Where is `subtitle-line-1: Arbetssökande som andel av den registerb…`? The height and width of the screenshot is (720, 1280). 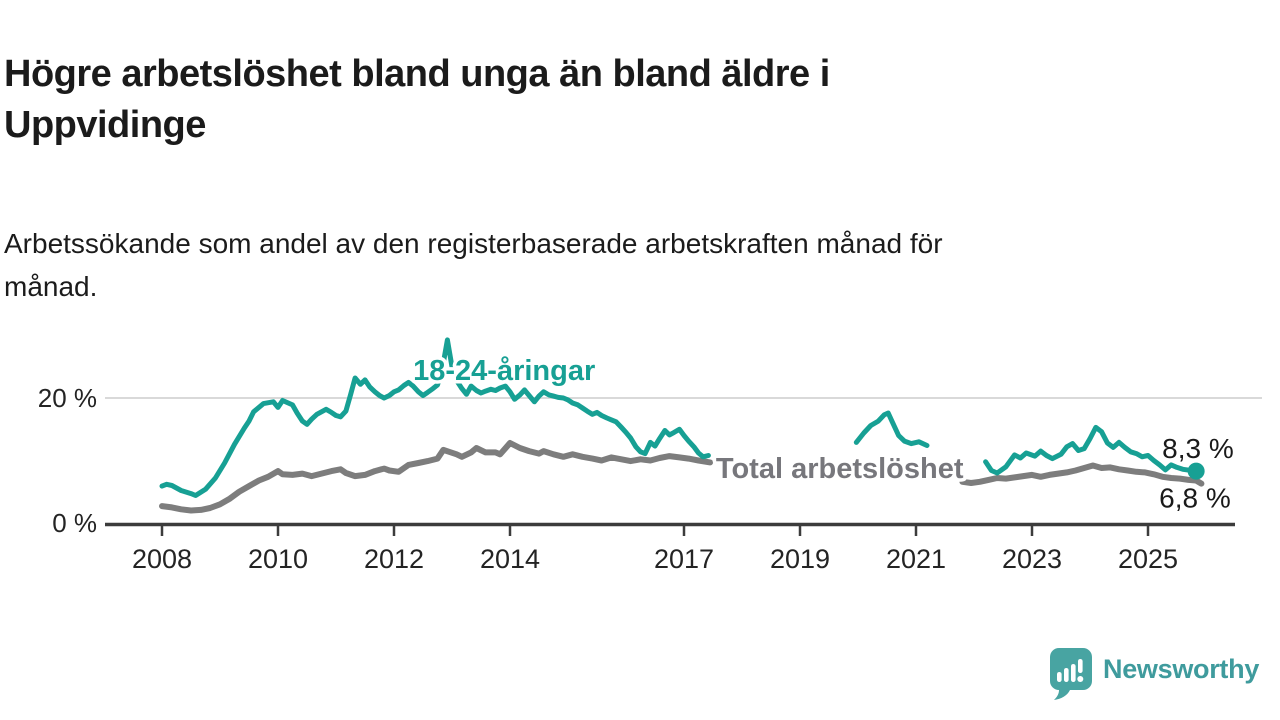
subtitle-line-1: Arbetssökande som andel av den registerb… is located at coordinates (473, 243).